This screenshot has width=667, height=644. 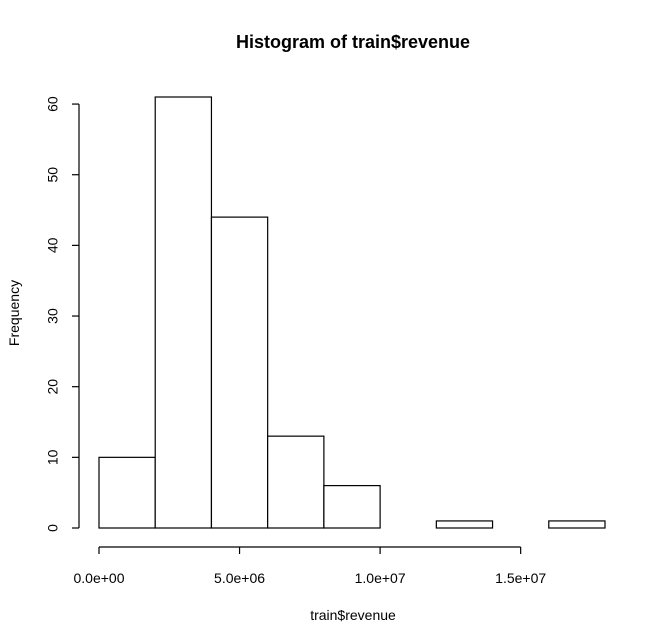 I want to click on y-axis-label: Frequency, so click(x=14, y=313).